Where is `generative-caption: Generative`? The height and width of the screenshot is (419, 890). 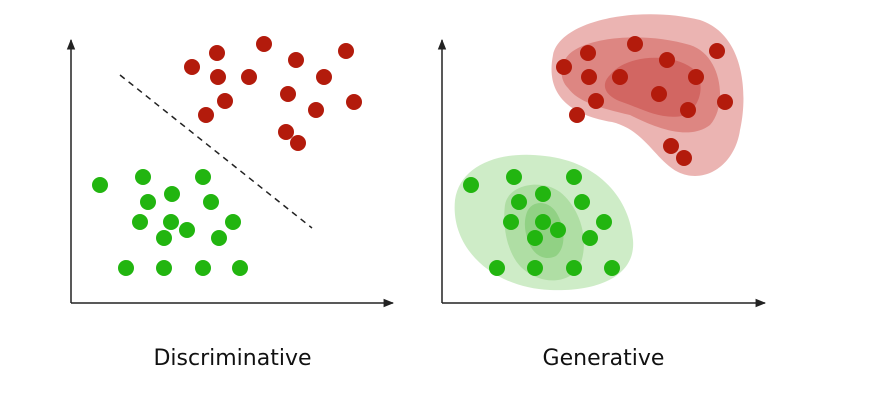 generative-caption: Generative is located at coordinates (603, 358).